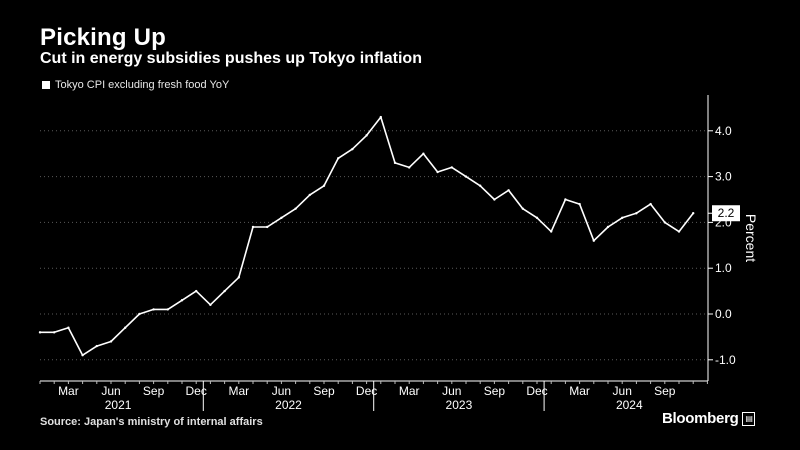  I want to click on y-axis-title: Percent, so click(751, 238).